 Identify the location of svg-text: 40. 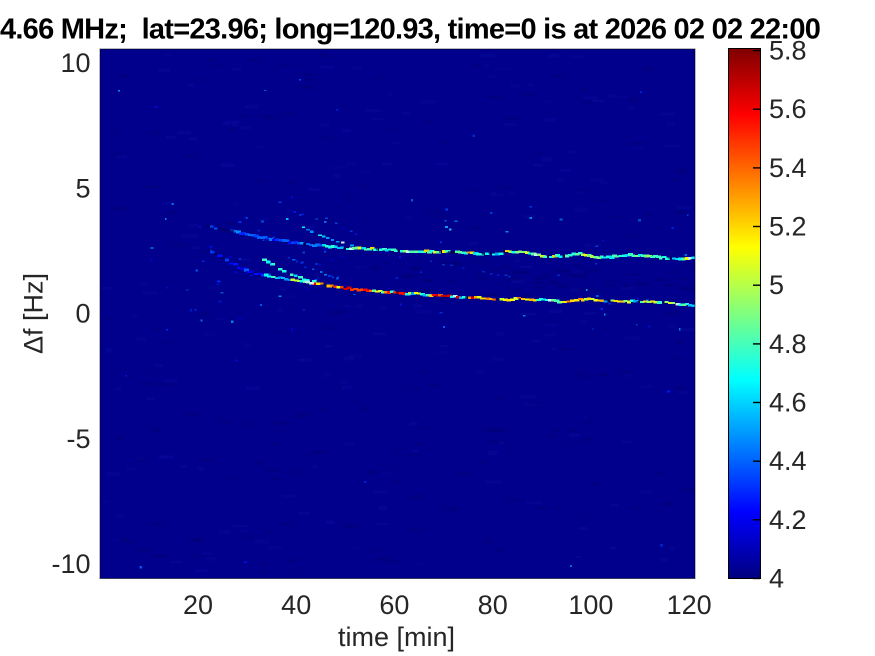
(296, 605).